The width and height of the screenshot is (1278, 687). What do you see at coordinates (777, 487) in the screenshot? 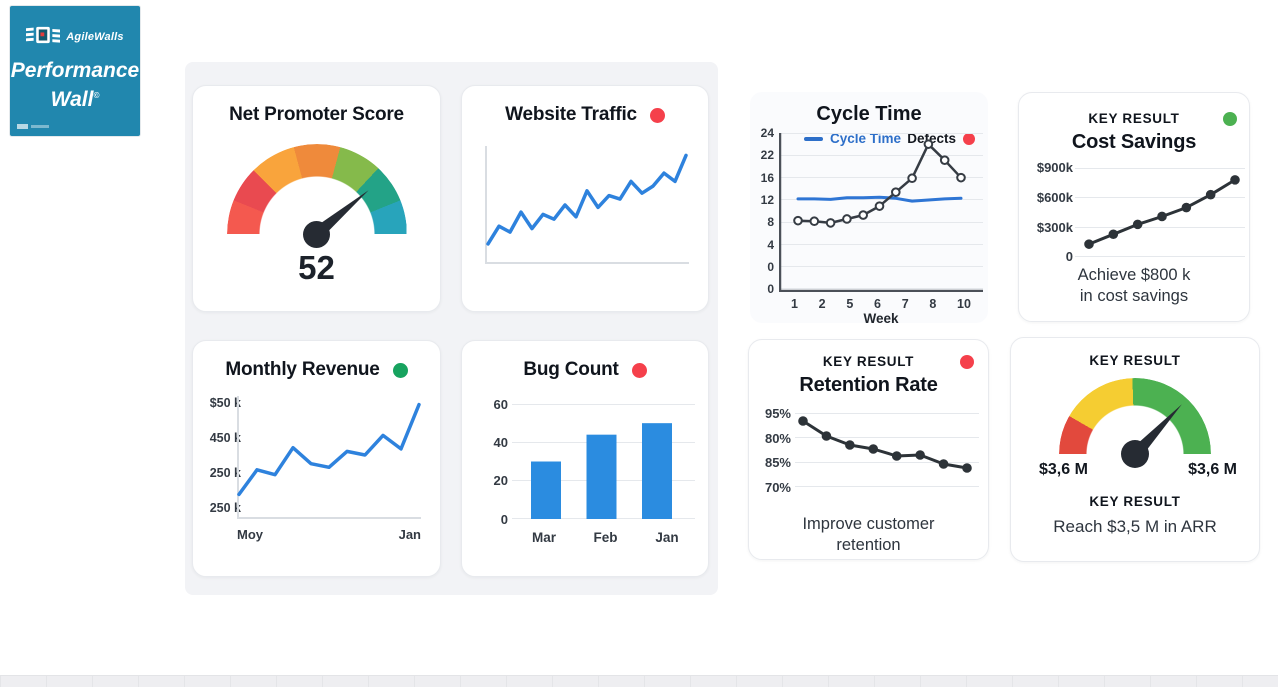
I see `y-axis-label: 70%` at bounding box center [777, 487].